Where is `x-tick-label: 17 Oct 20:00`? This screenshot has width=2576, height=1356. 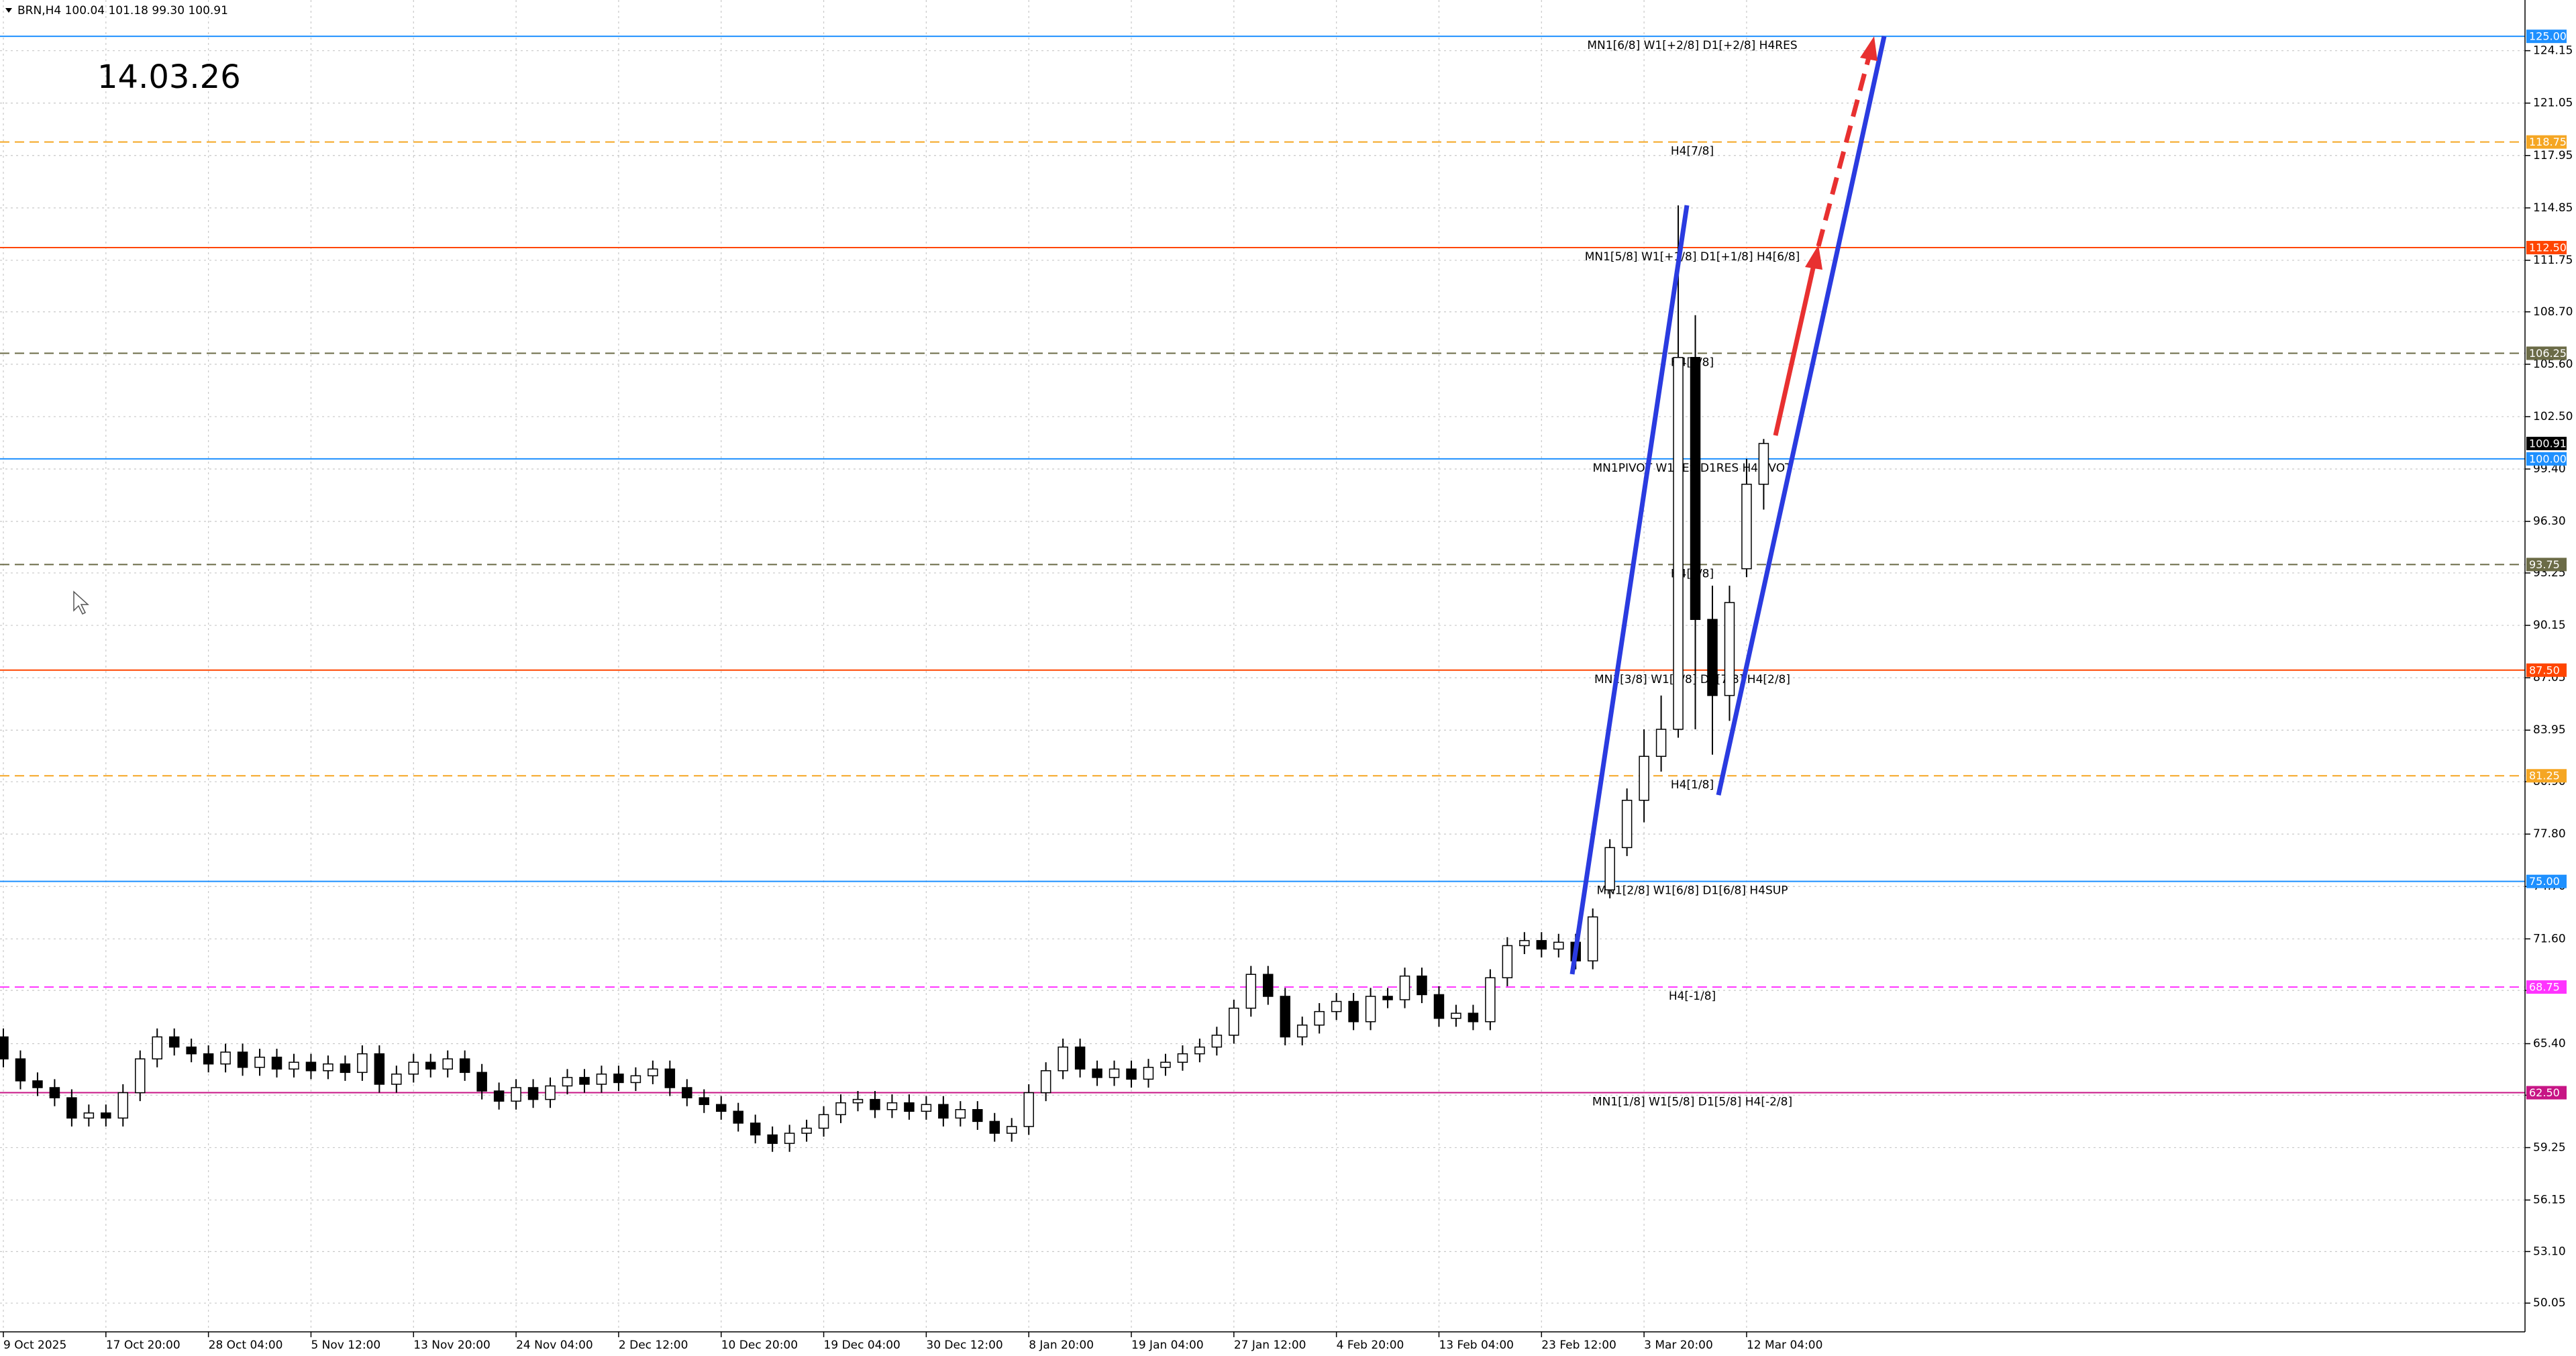 x-tick-label: 17 Oct 20:00 is located at coordinates (143, 1345).